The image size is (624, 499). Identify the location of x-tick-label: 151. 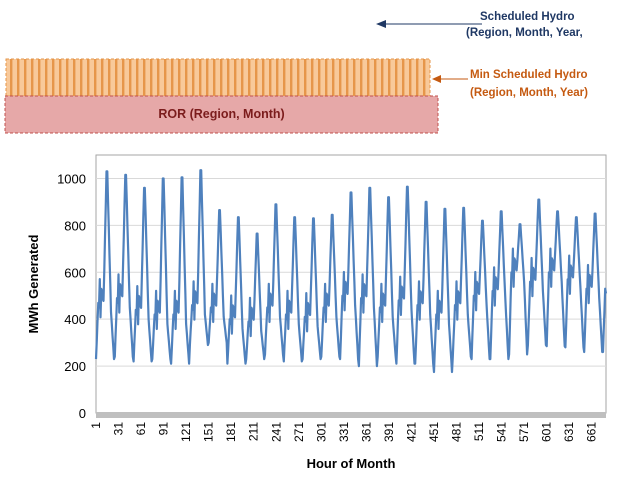
(209, 432).